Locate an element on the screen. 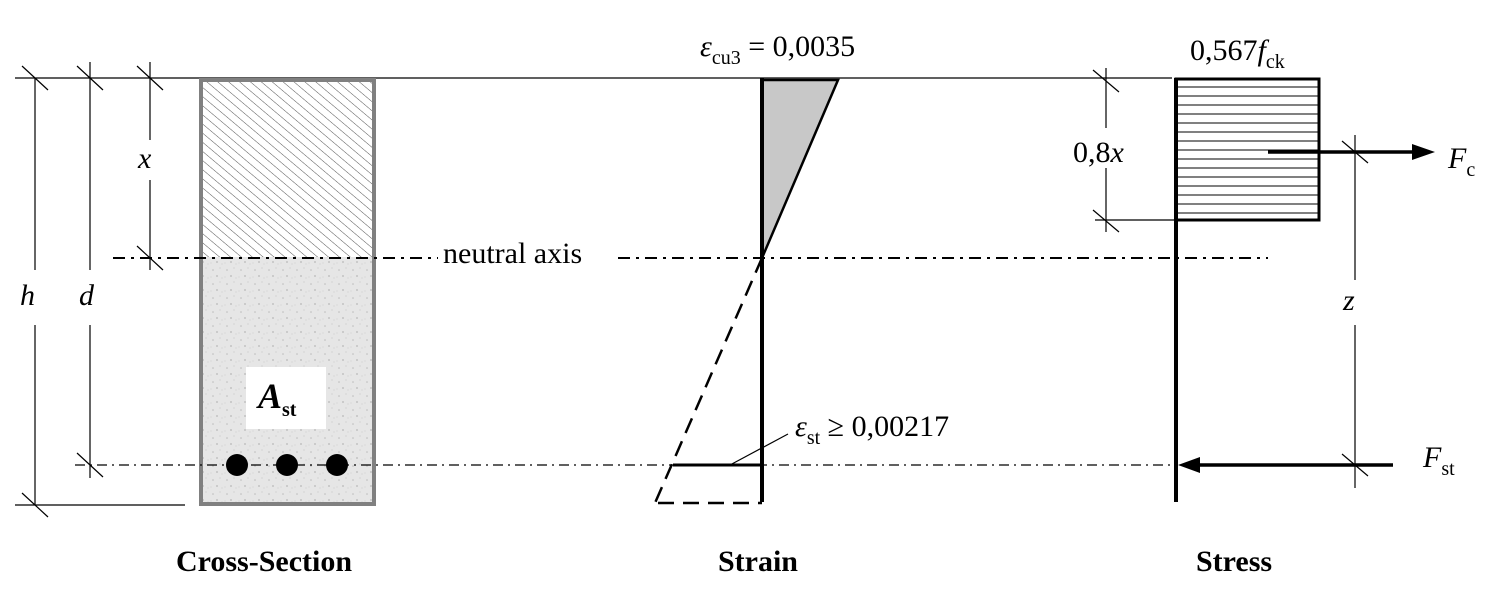  compression-arrowhead is located at coordinates (1423, 152).